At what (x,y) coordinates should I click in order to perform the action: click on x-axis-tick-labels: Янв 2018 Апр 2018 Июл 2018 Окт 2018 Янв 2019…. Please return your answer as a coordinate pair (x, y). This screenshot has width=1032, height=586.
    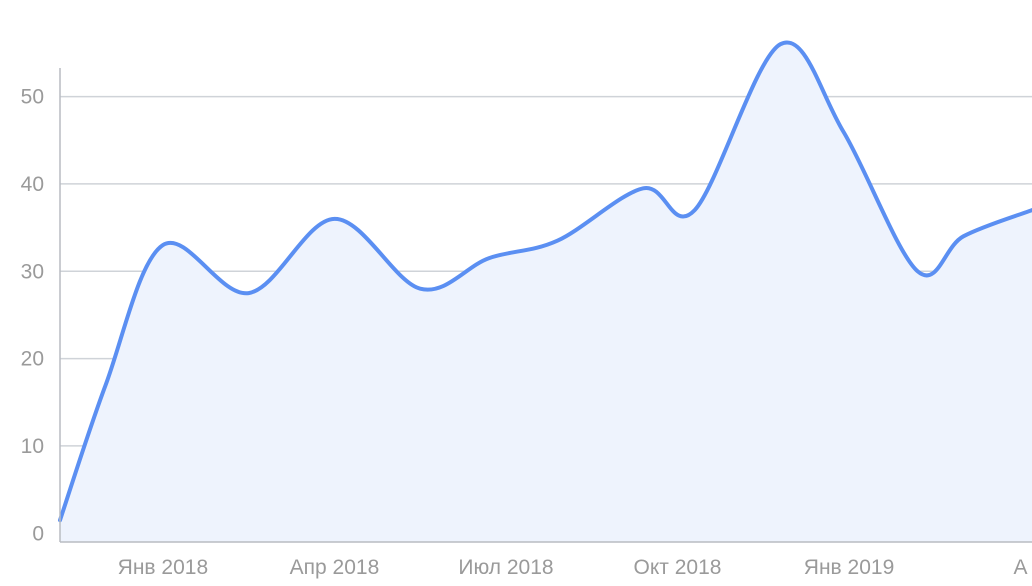
    Looking at the image, I should click on (573, 567).